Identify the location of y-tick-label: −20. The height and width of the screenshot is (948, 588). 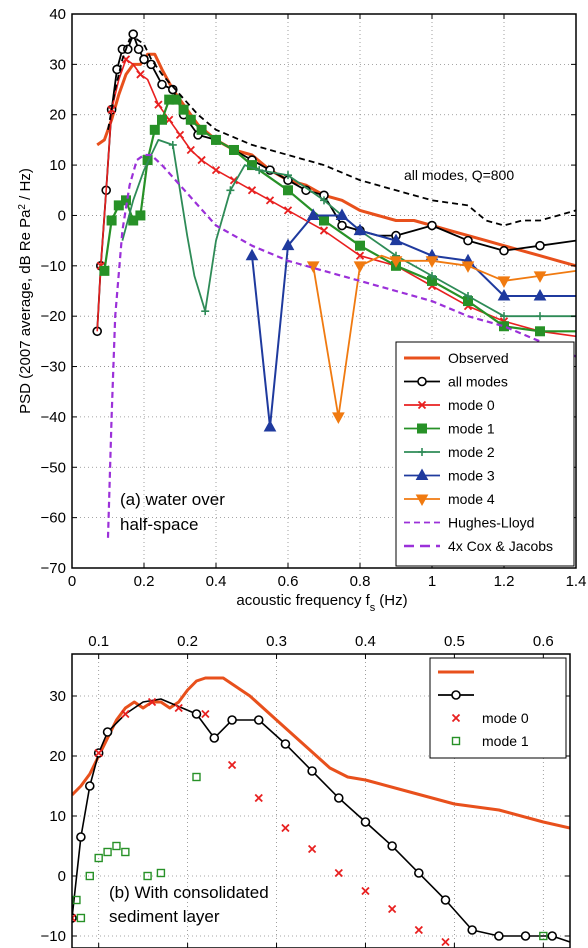
(53, 316).